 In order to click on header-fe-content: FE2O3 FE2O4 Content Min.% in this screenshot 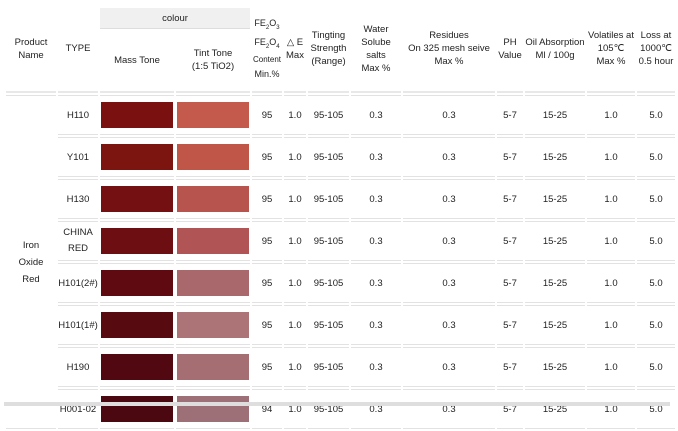, I will do `click(267, 48)`.